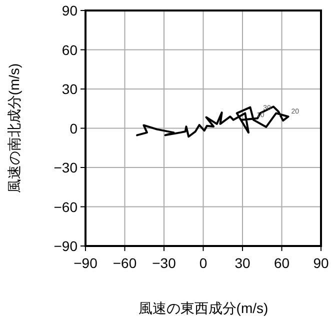 Image resolution: width=331 pixels, height=318 pixels. Describe the element at coordinates (203, 308) in the screenshot. I see `x-axis-title: 風速の東西成分(m/s)` at that location.